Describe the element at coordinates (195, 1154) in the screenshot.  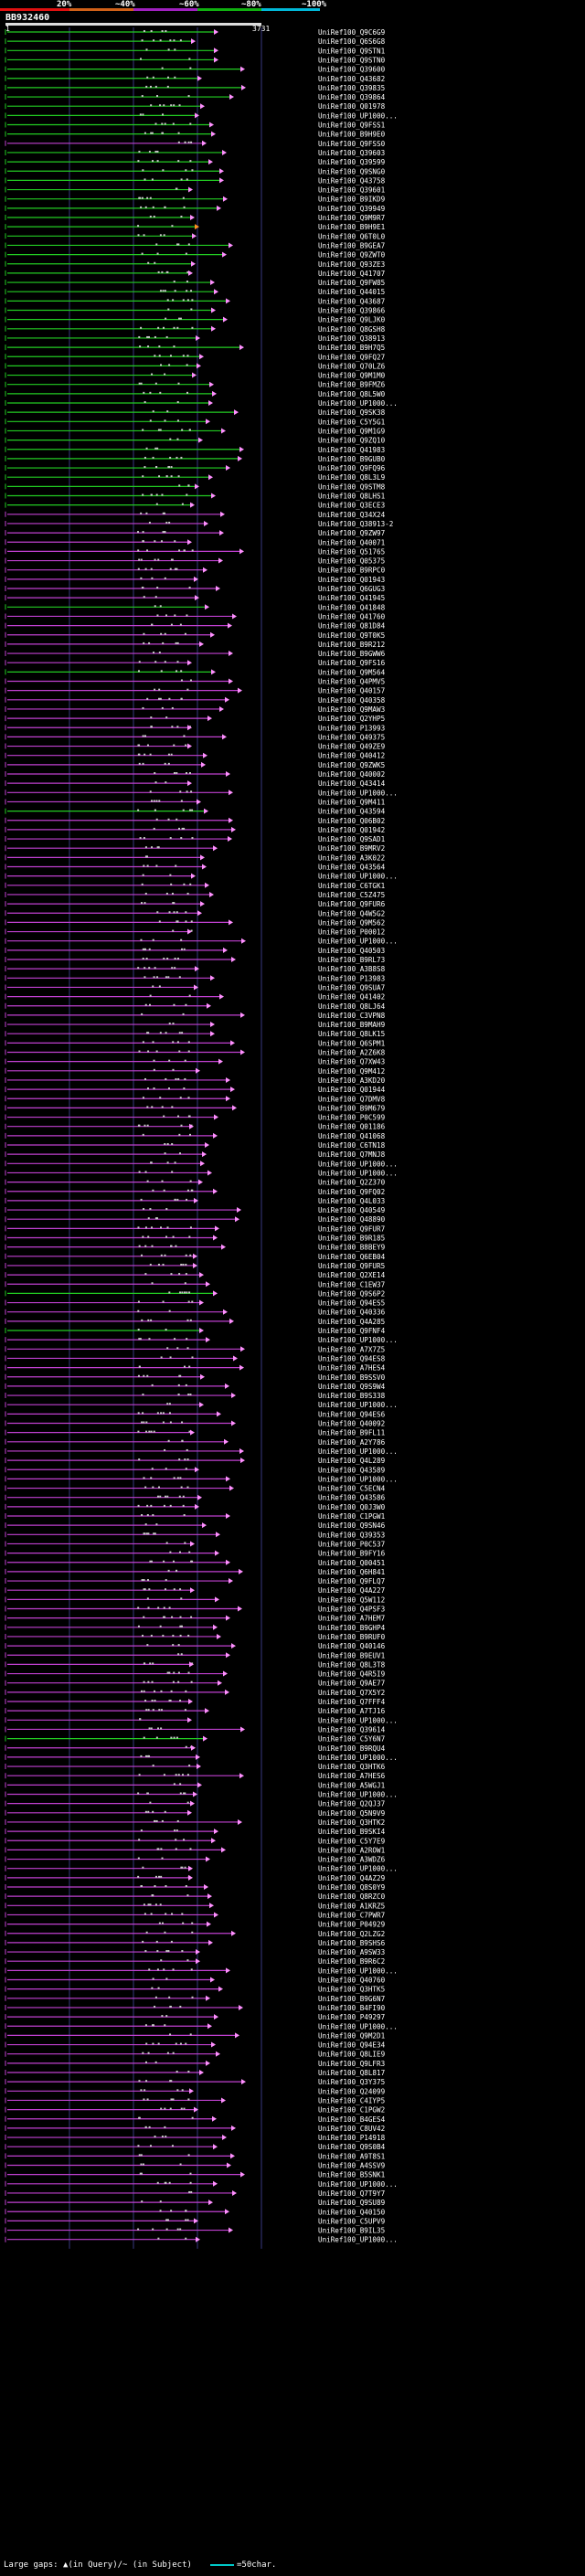
I see `hit-row: UniRef100_Q7MNJ8` at that location.